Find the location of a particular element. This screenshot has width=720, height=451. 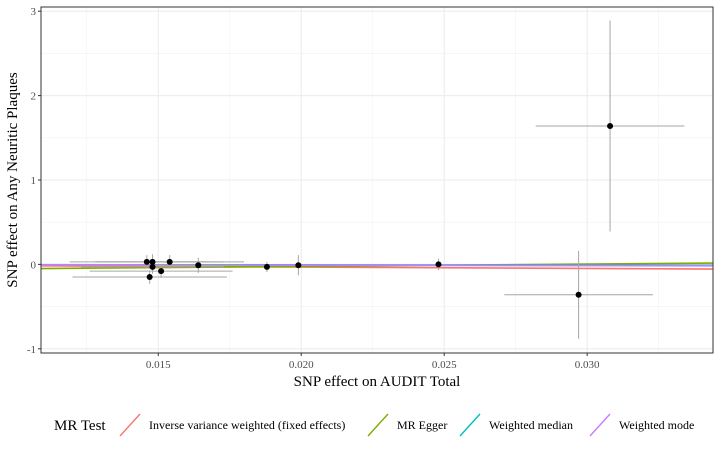

legend-label: MR Egger is located at coordinates (422, 425).